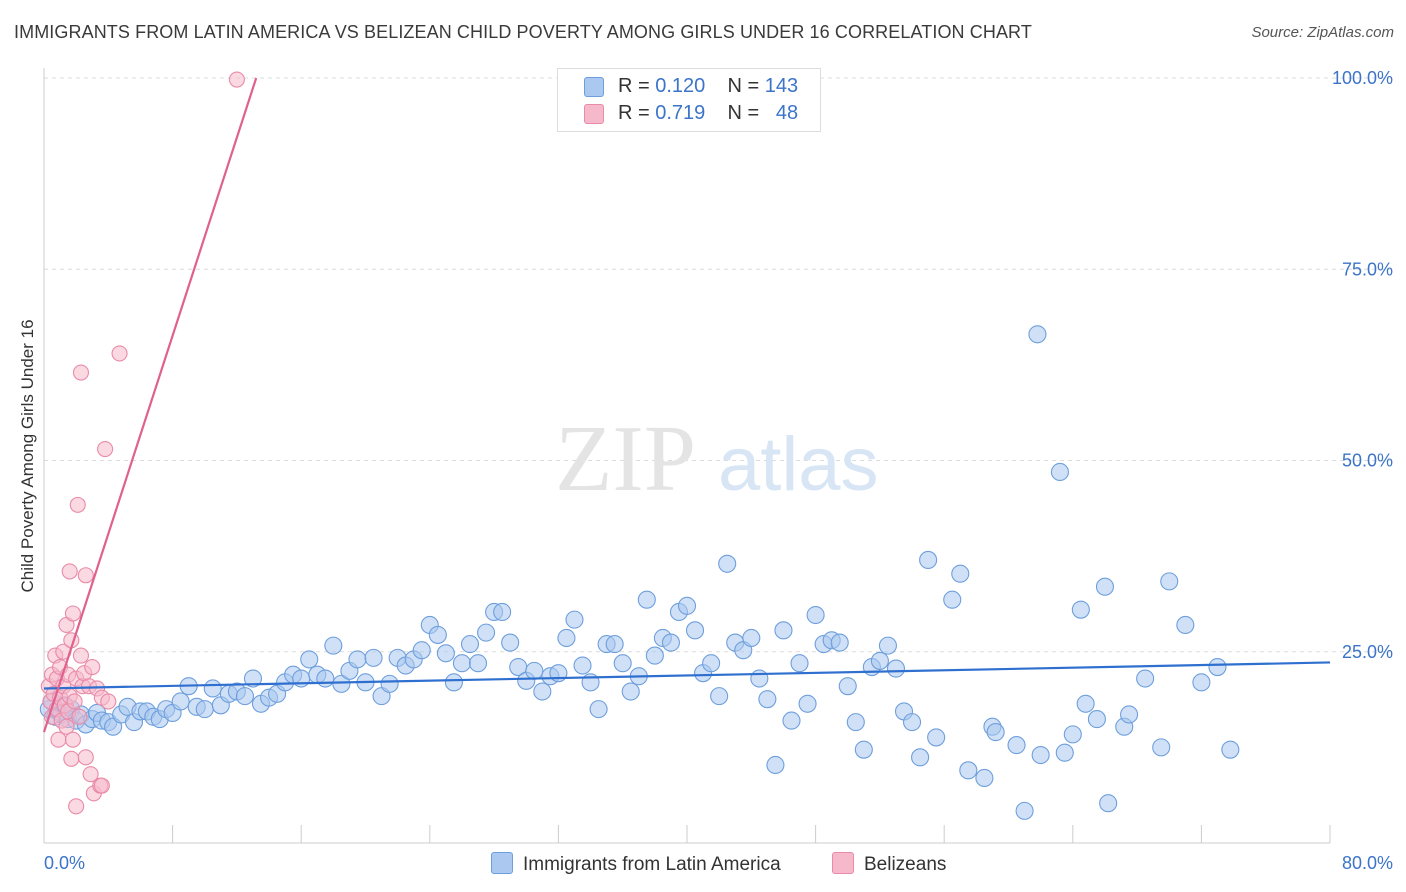  Describe the element at coordinates (1367, 652) in the screenshot. I see `y-tick-label: 25.0%` at that location.